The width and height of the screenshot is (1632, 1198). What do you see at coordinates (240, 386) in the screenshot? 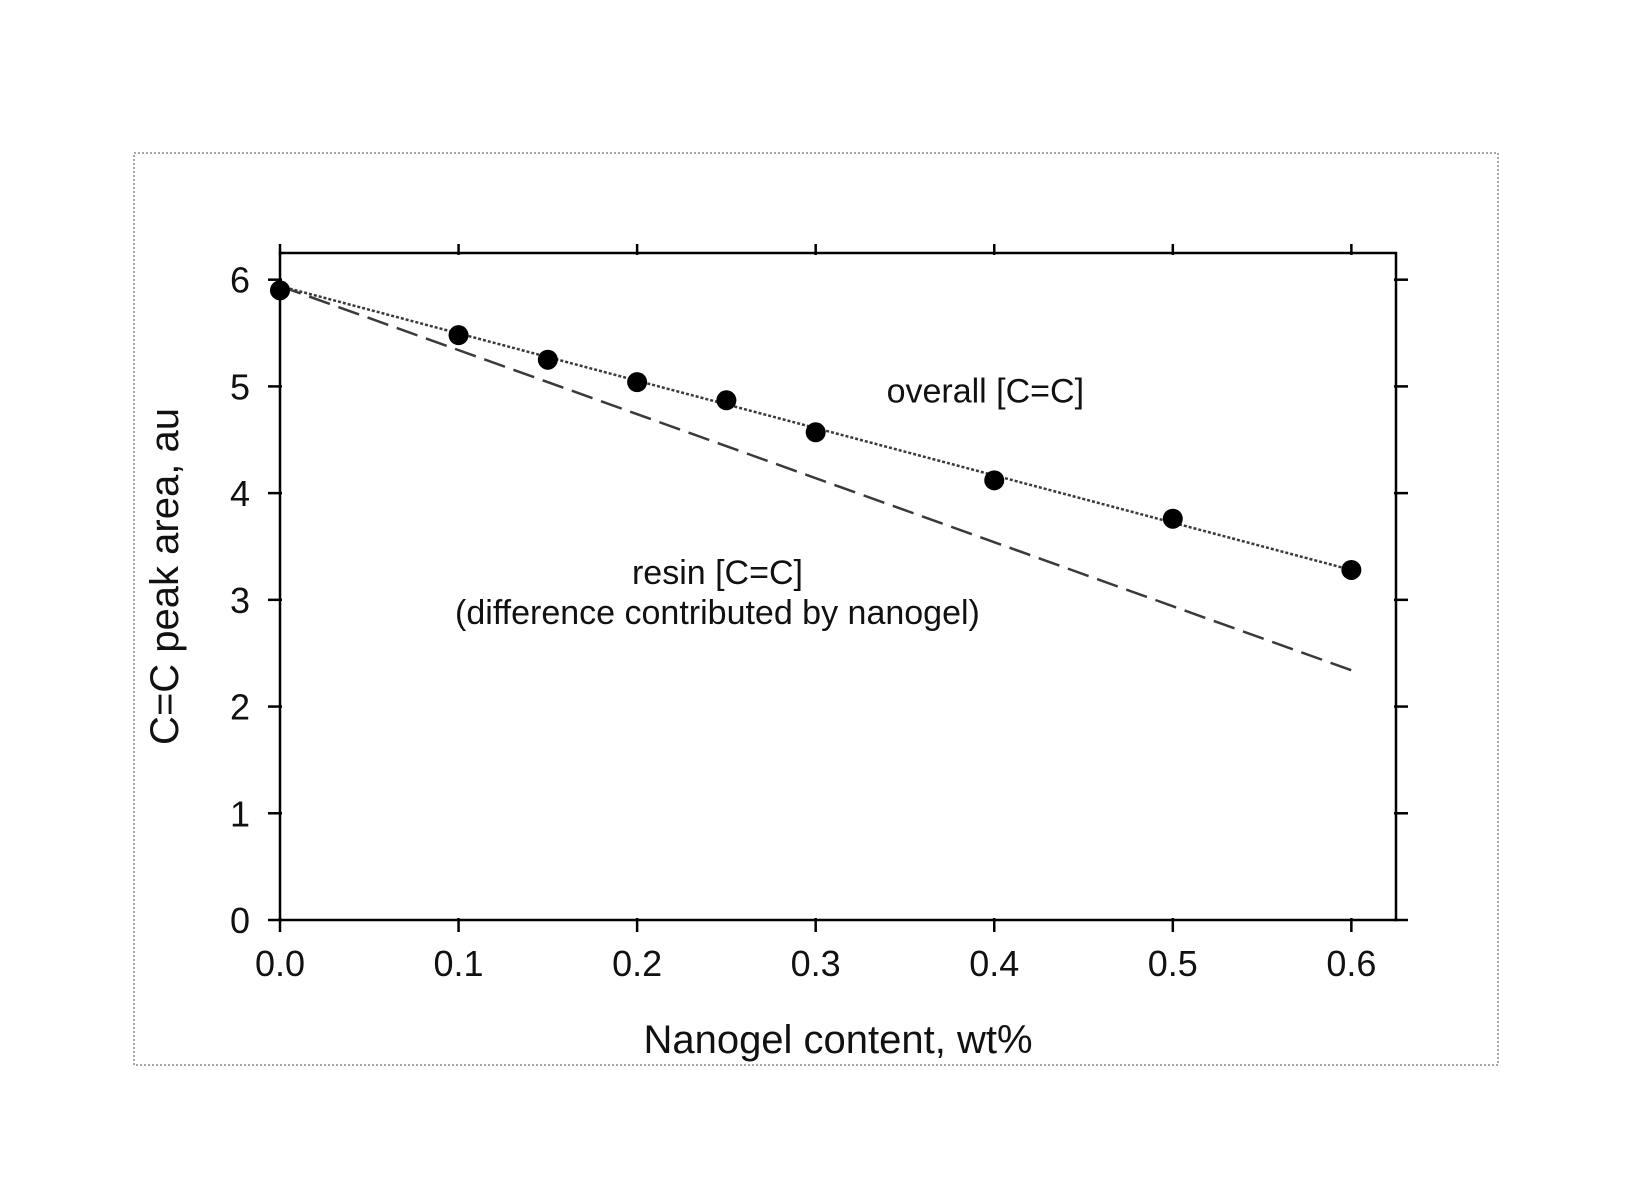
I see `y-tick-label: 5` at bounding box center [240, 386].